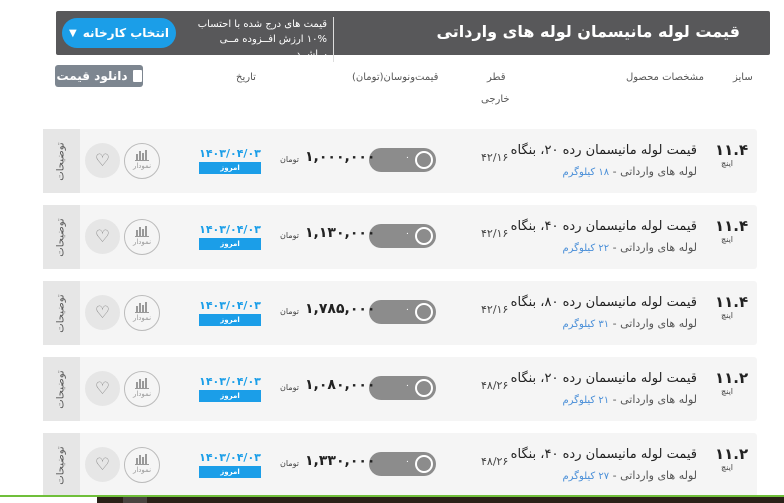 Image resolution: width=784 pixels, height=503 pixels. What do you see at coordinates (603, 302) in the screenshot?
I see `product-name: قیمت لوله مانیسمان رده ۸۰، بنگاه` at bounding box center [603, 302].